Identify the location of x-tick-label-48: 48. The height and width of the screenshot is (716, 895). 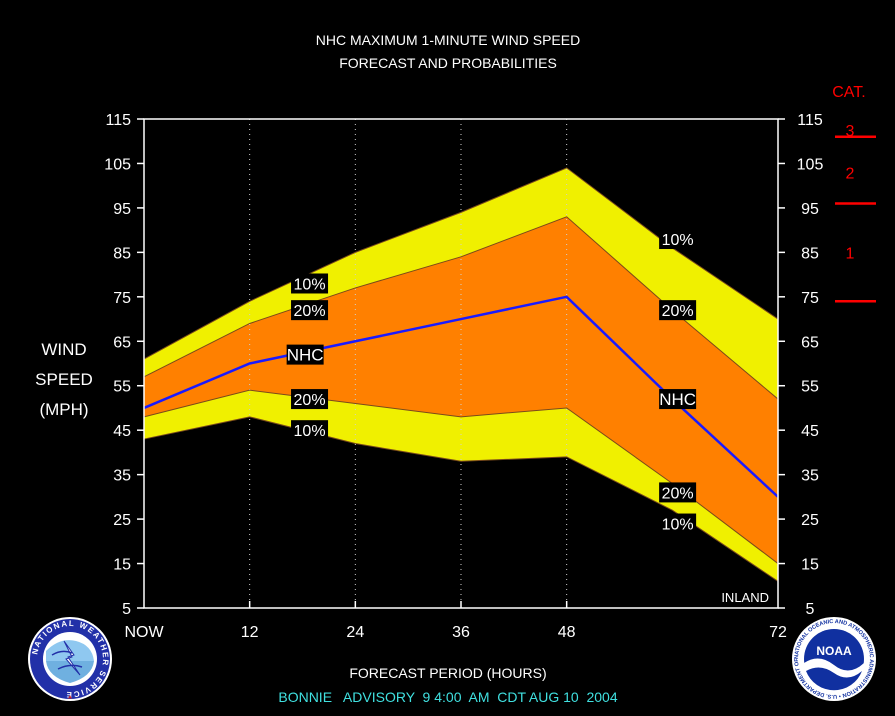
(567, 632).